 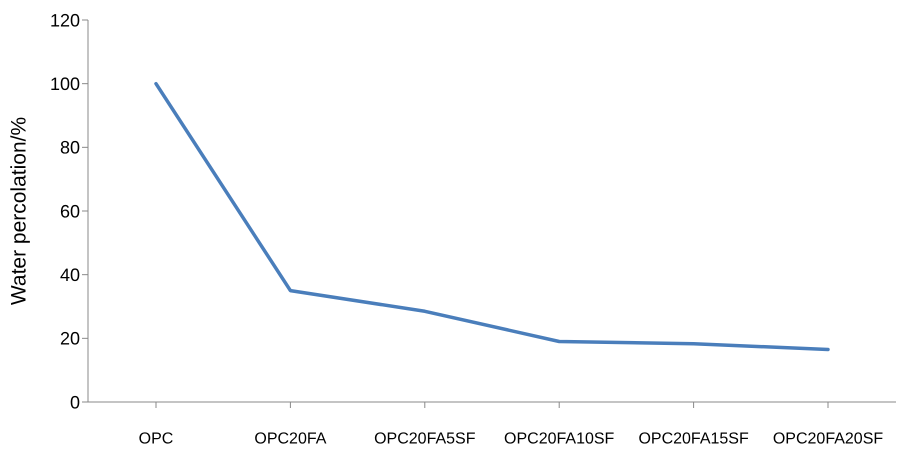 What do you see at coordinates (70, 211) in the screenshot?
I see `y-tick-label: 60` at bounding box center [70, 211].